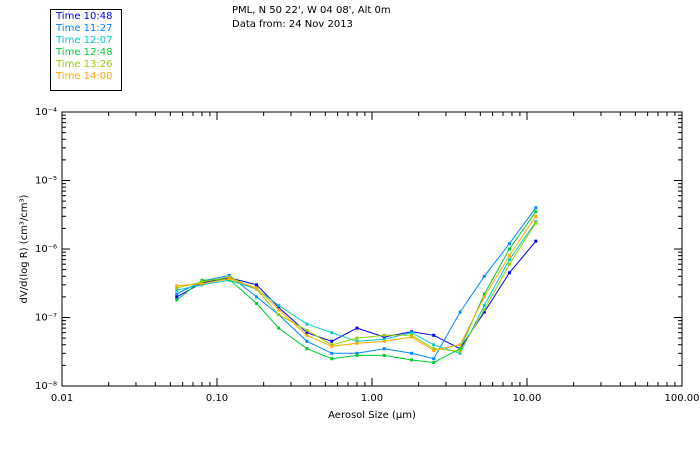 This screenshot has width=700, height=450. I want to click on x-tick-label: 1.00, so click(372, 398).